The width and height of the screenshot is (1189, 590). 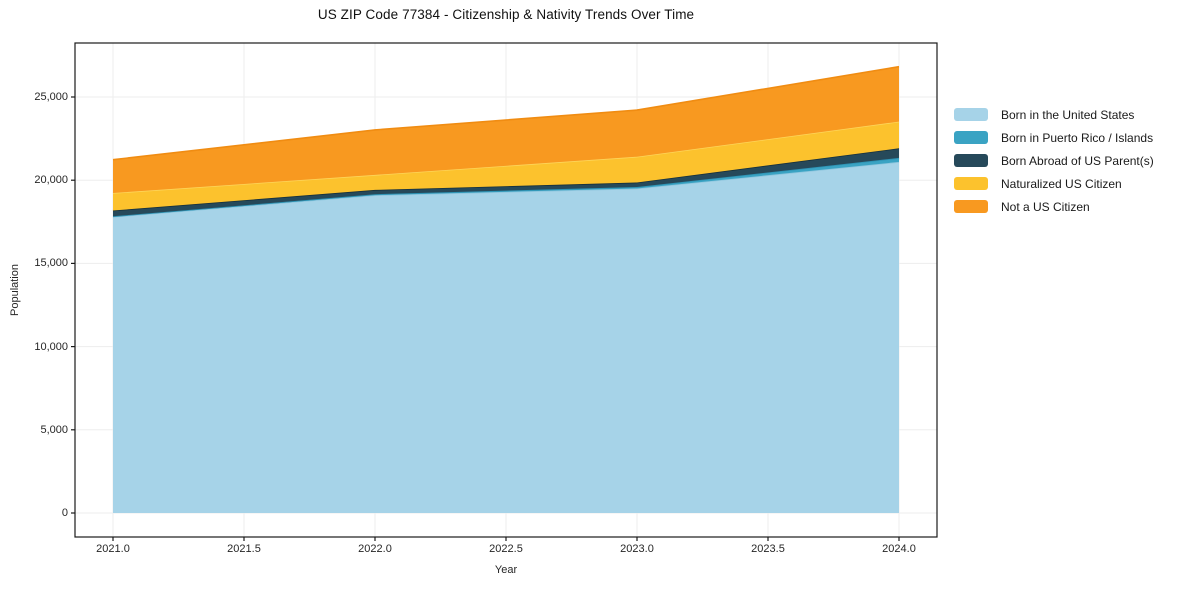 I want to click on x-axis-label: Year, so click(x=506, y=570).